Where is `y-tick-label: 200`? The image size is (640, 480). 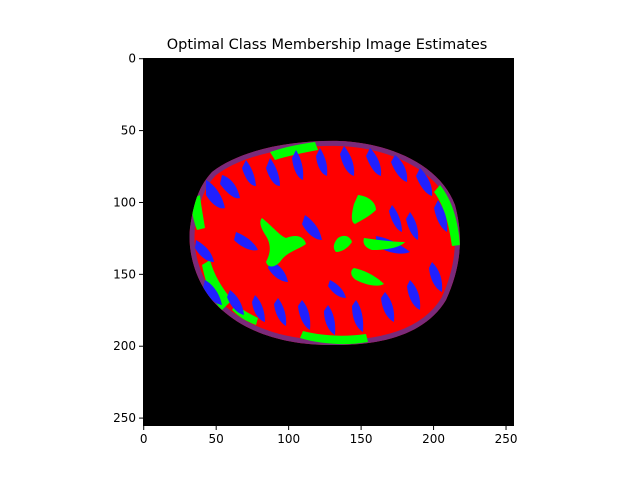 y-tick-label: 200 is located at coordinates (124, 346).